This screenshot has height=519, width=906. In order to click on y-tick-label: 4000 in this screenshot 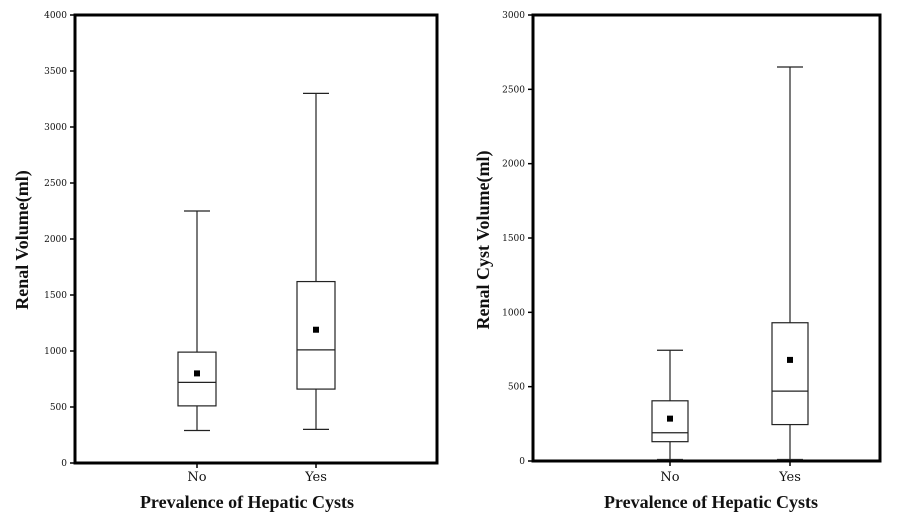, I will do `click(55, 16)`.